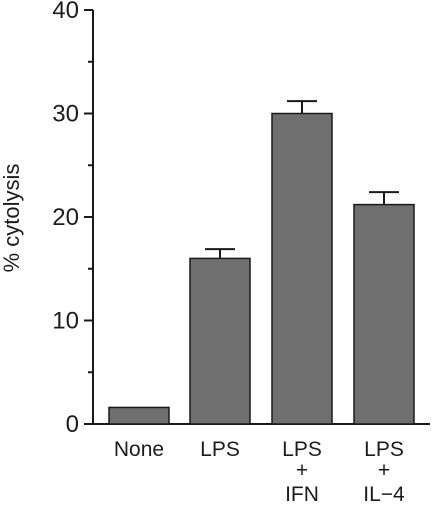 This screenshot has height=515, width=437. Describe the element at coordinates (384, 472) in the screenshot. I see `x-category-label: LPS + IL−4` at that location.